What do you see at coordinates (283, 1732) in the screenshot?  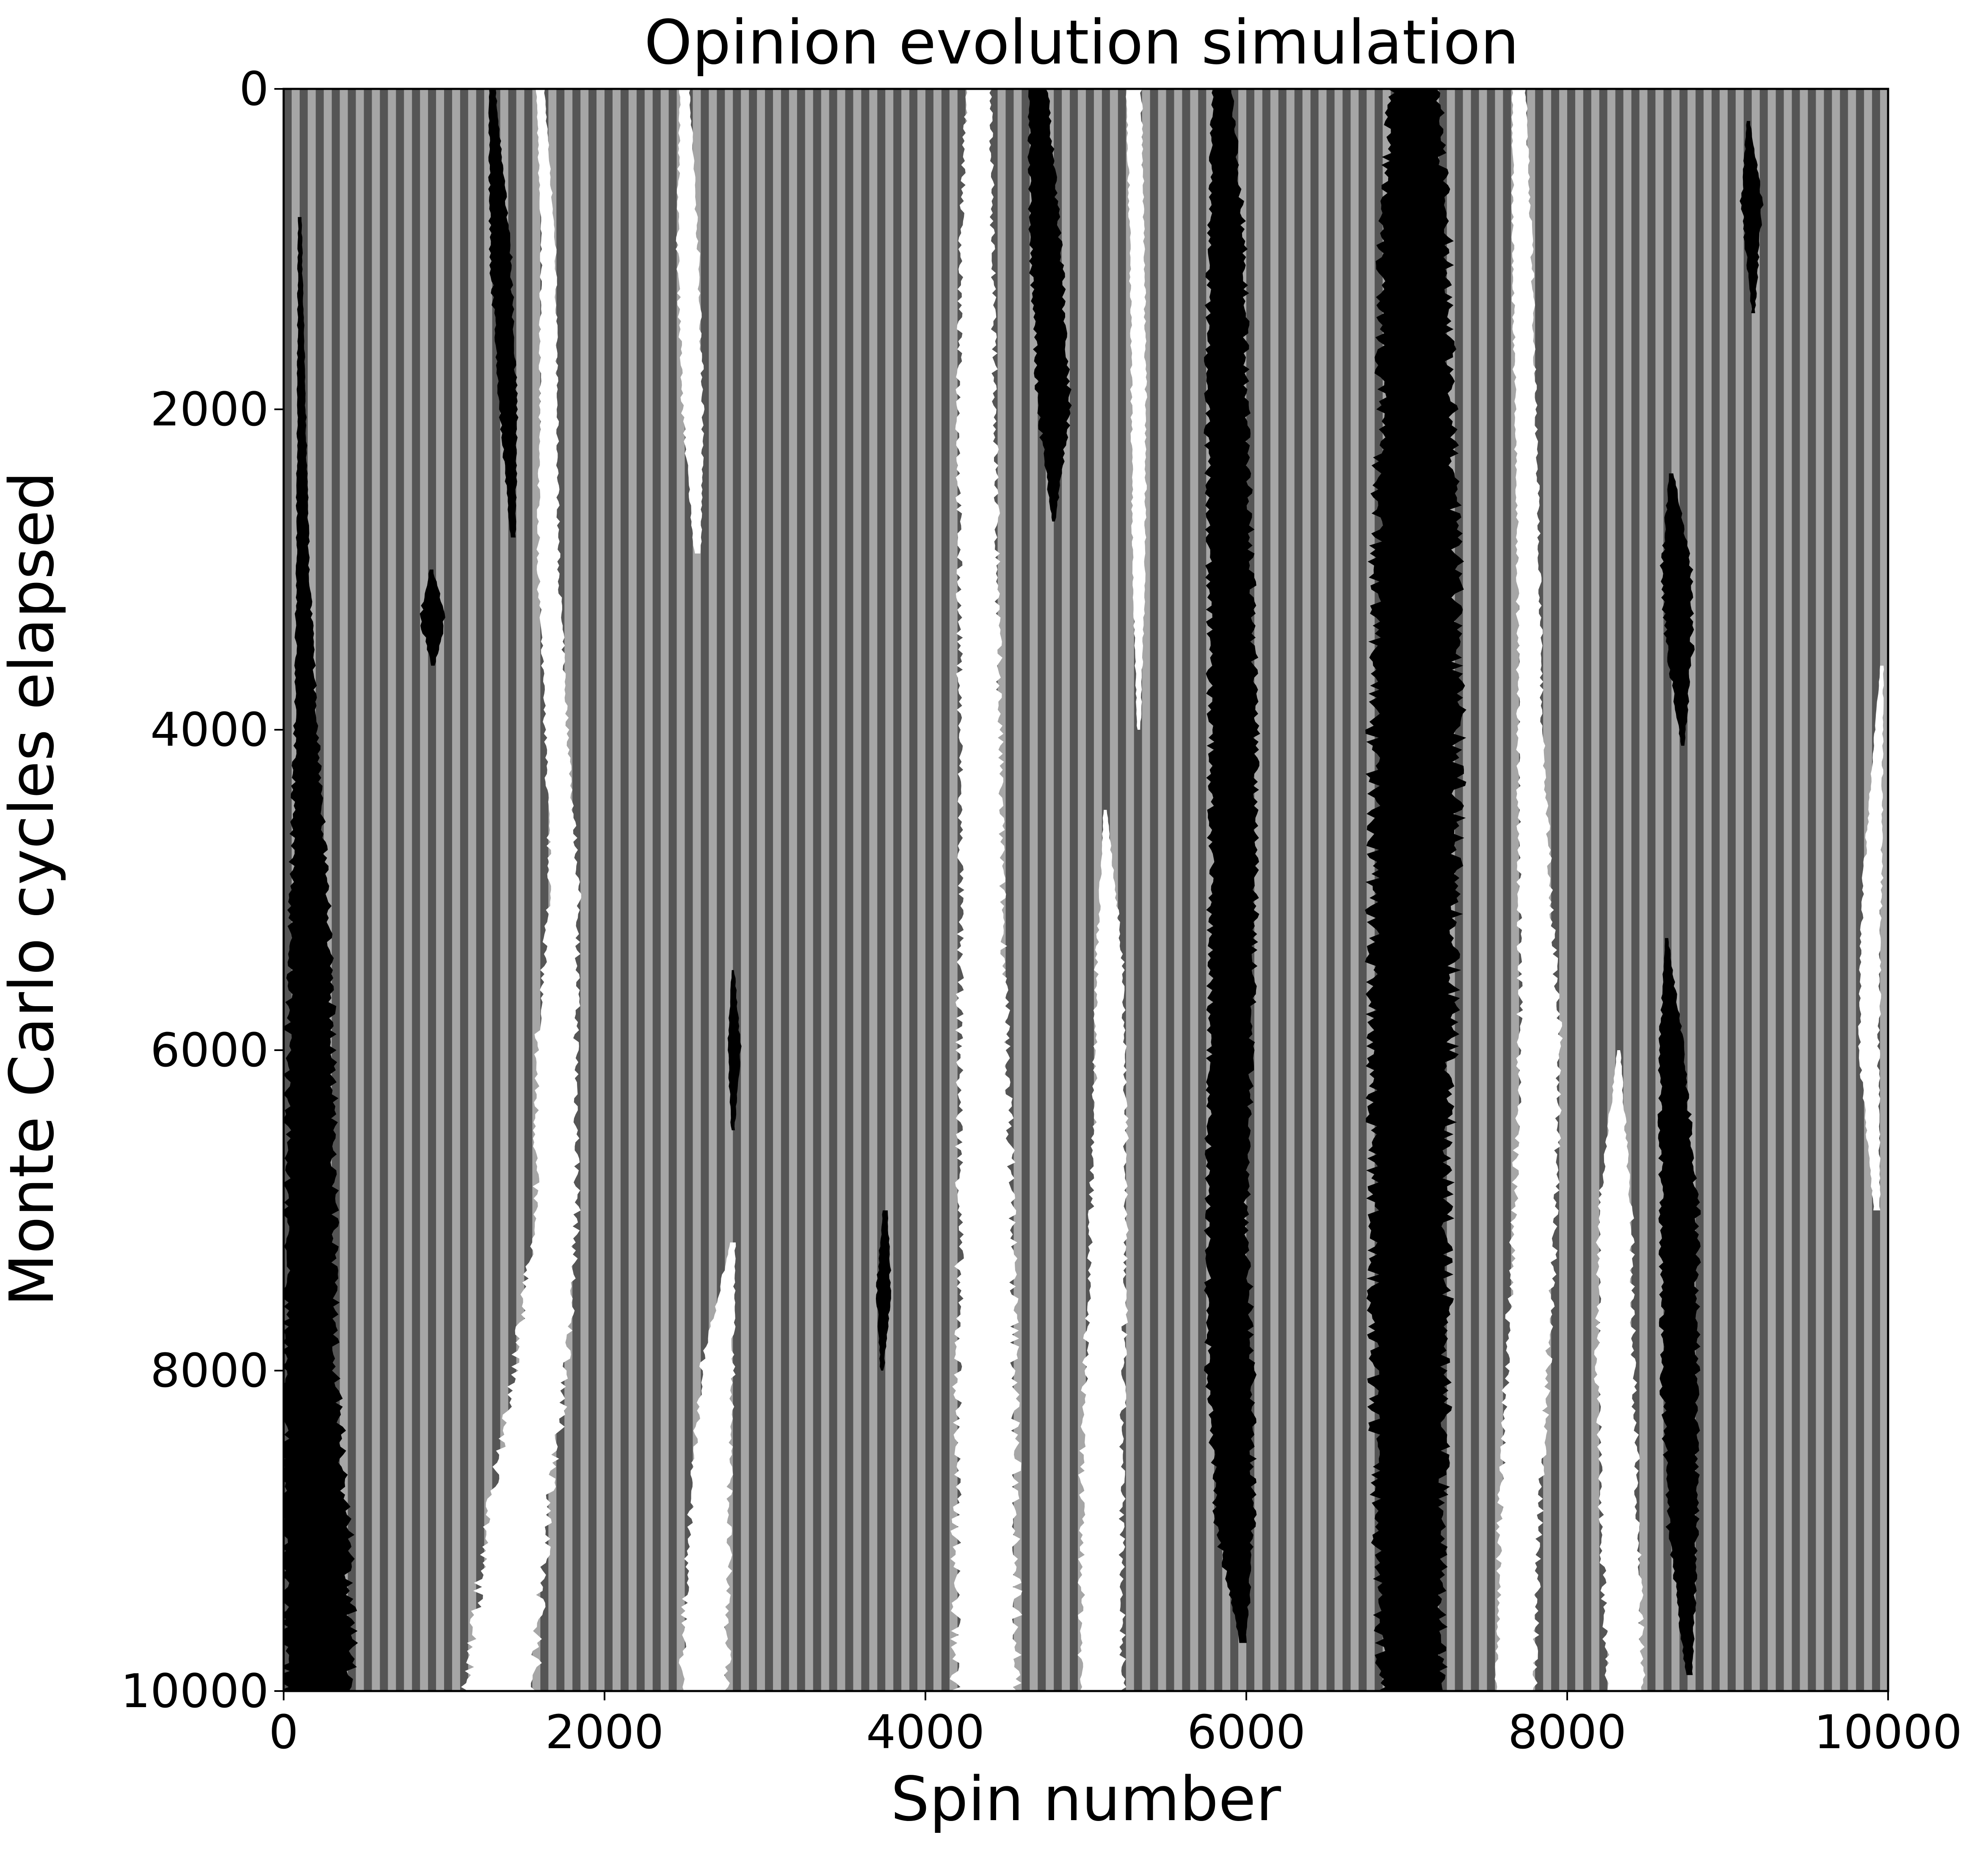 I see `x-tick-label: 0` at bounding box center [283, 1732].